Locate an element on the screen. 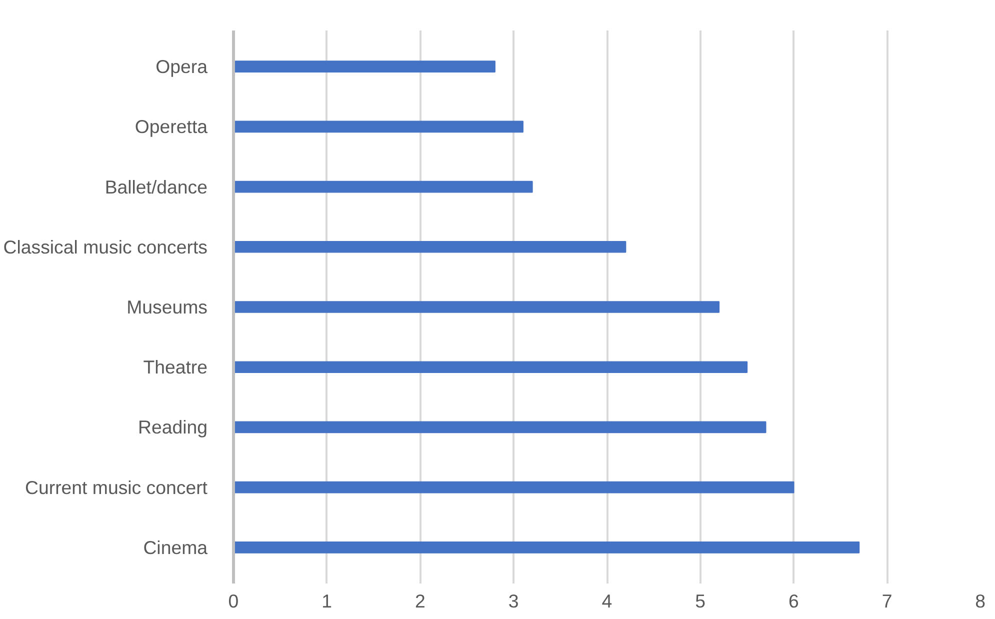  y-tick-label: Ballet/dance is located at coordinates (156, 187).